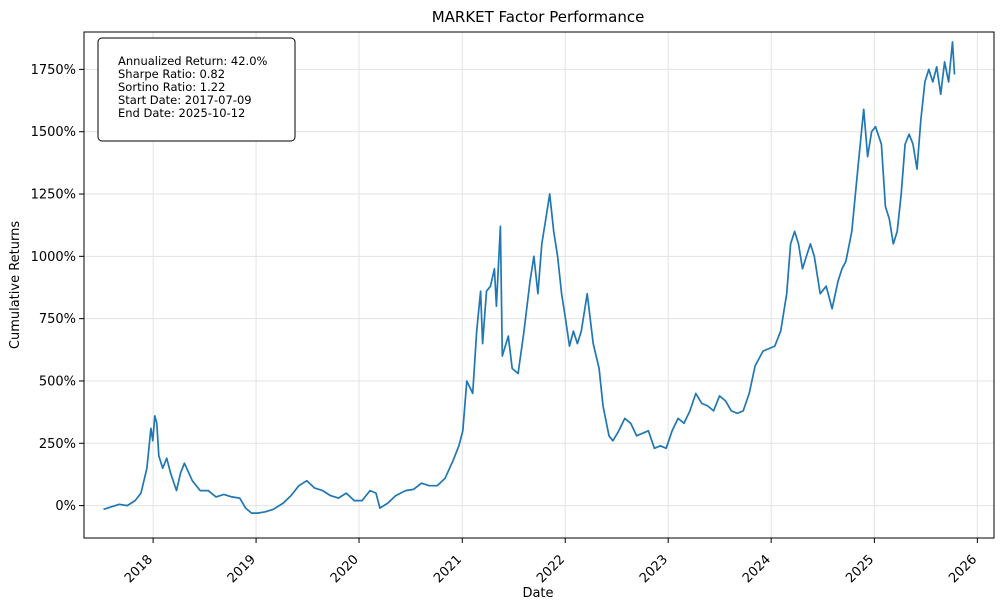 The width and height of the screenshot is (1002, 611). Describe the element at coordinates (65, 506) in the screenshot. I see `y-tick-label: 0%` at that location.